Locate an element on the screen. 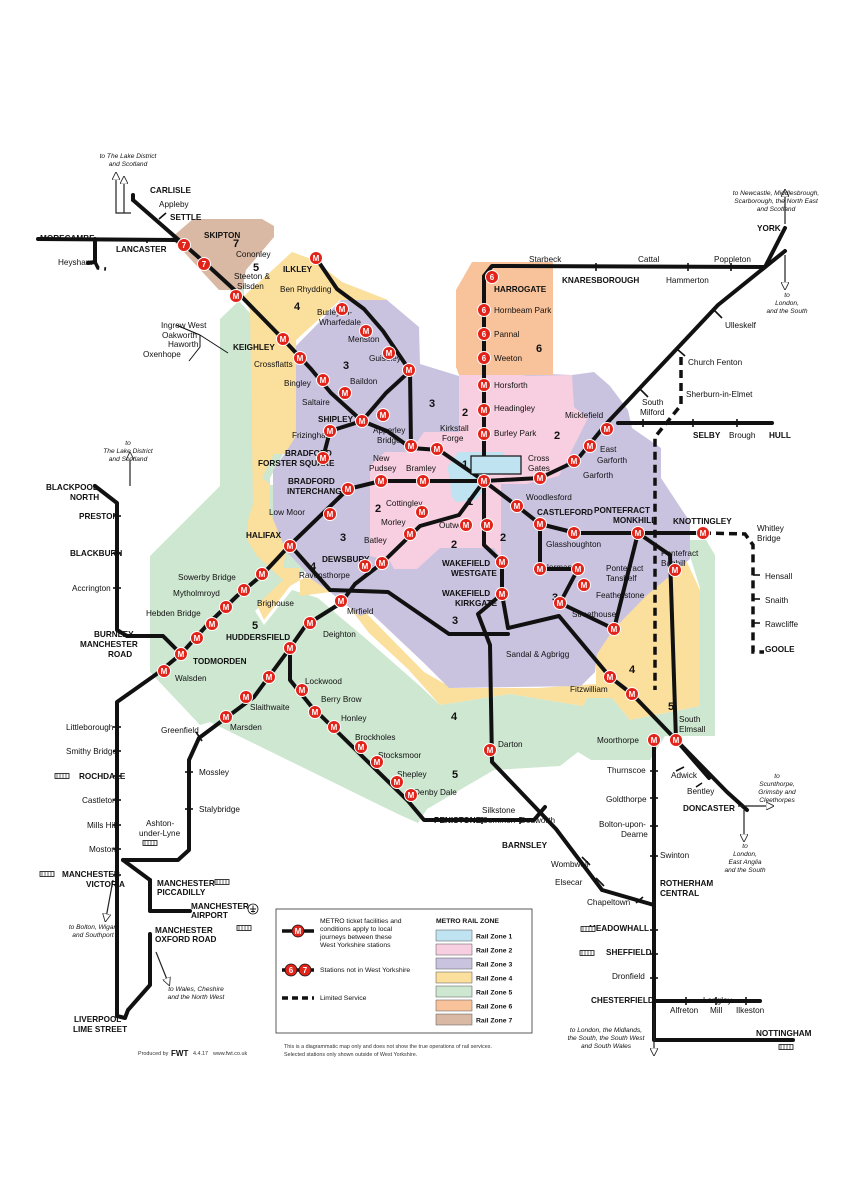 The width and height of the screenshot is (842, 1191). direction-line: to London, the Midlands, is located at coordinates (606, 1030).